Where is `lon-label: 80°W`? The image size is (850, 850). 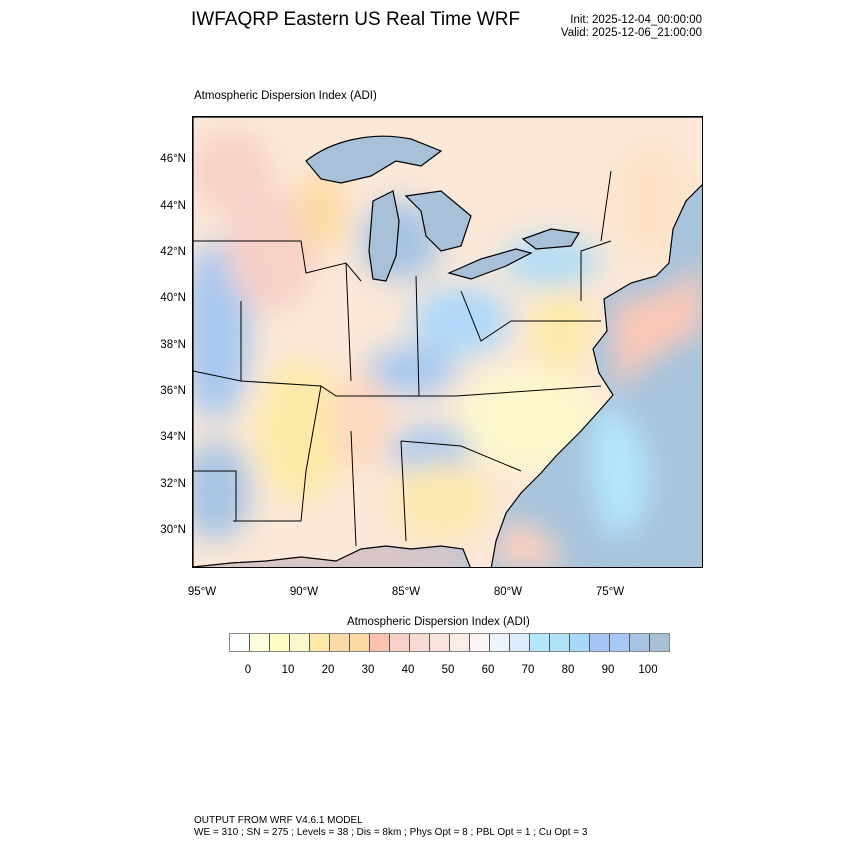
lon-label: 80°W is located at coordinates (508, 592).